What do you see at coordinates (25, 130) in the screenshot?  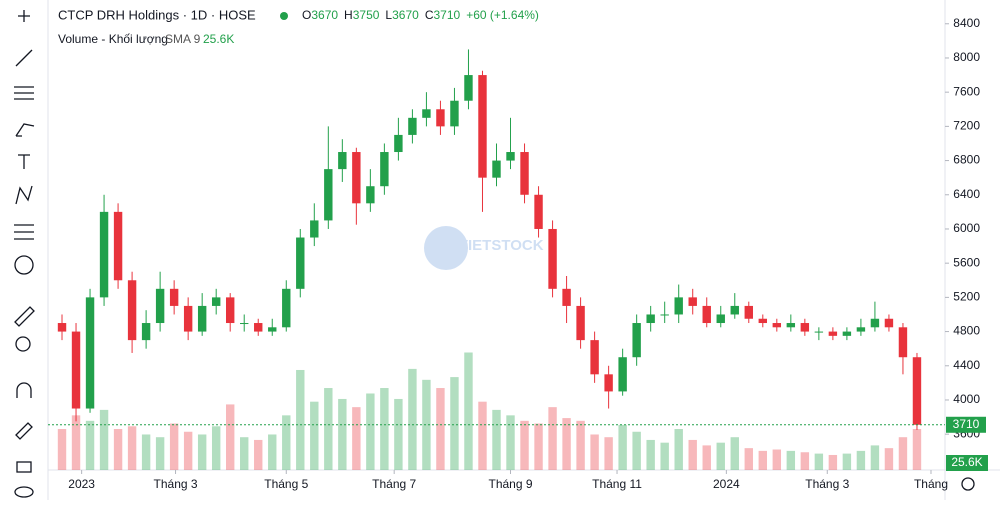 I see `brush-tool` at bounding box center [25, 130].